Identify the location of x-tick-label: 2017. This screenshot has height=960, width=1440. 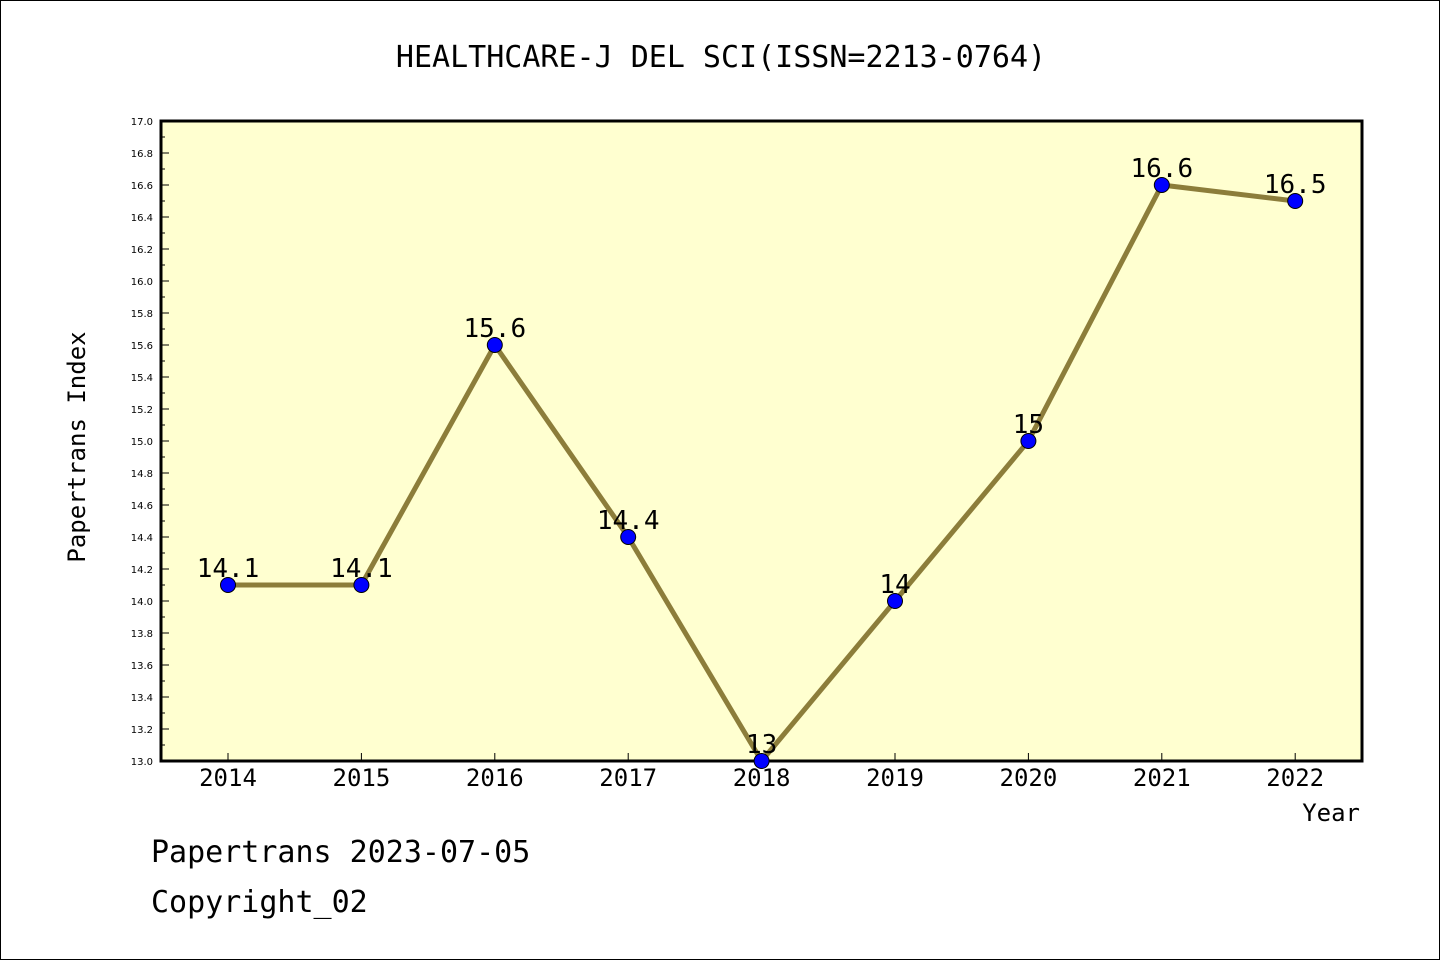
(628, 778).